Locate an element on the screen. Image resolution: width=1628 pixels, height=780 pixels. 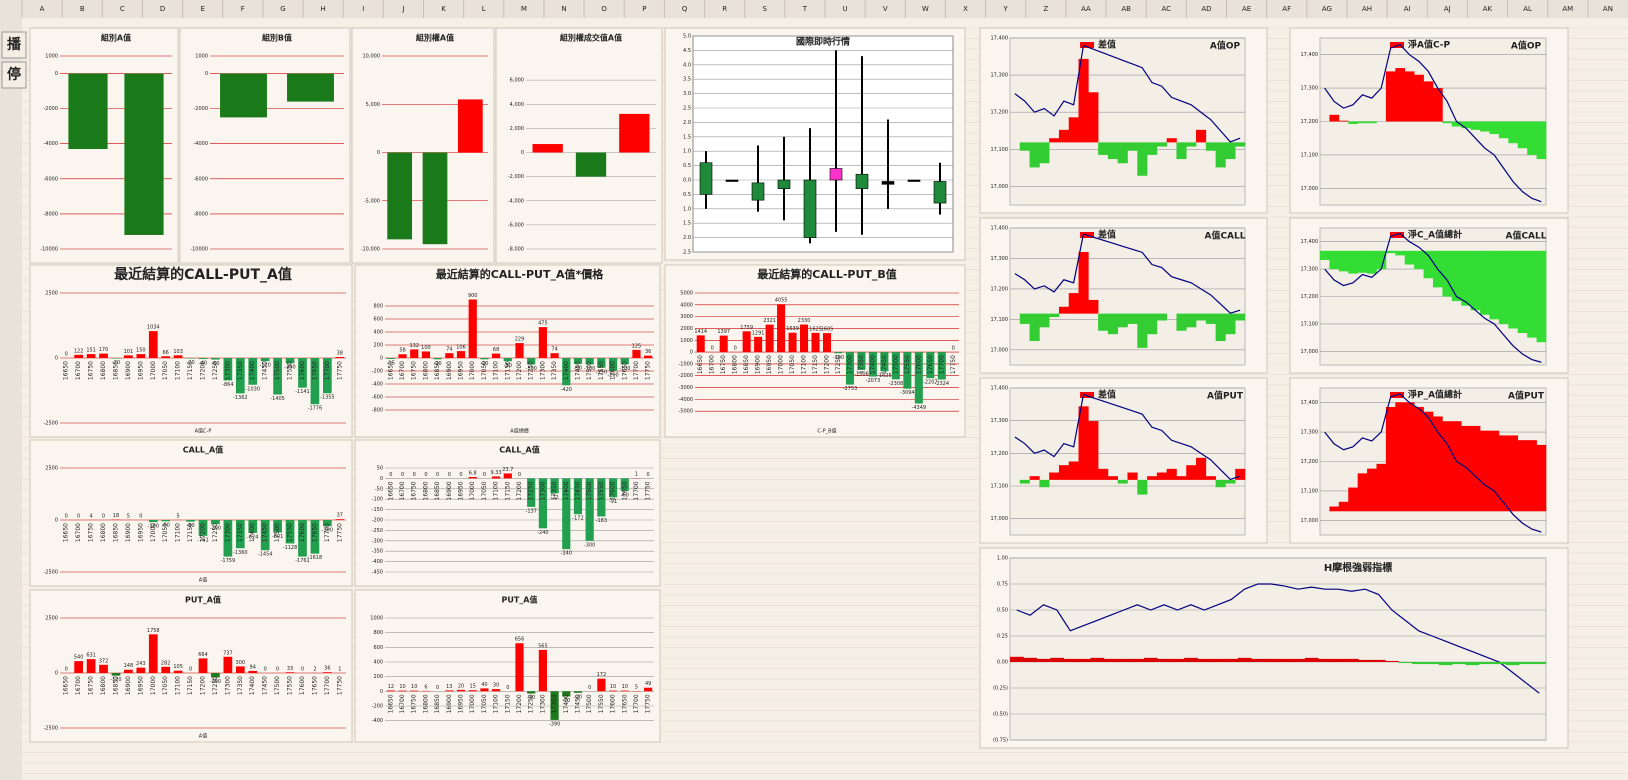
column-letter: N is located at coordinates (563, 9).